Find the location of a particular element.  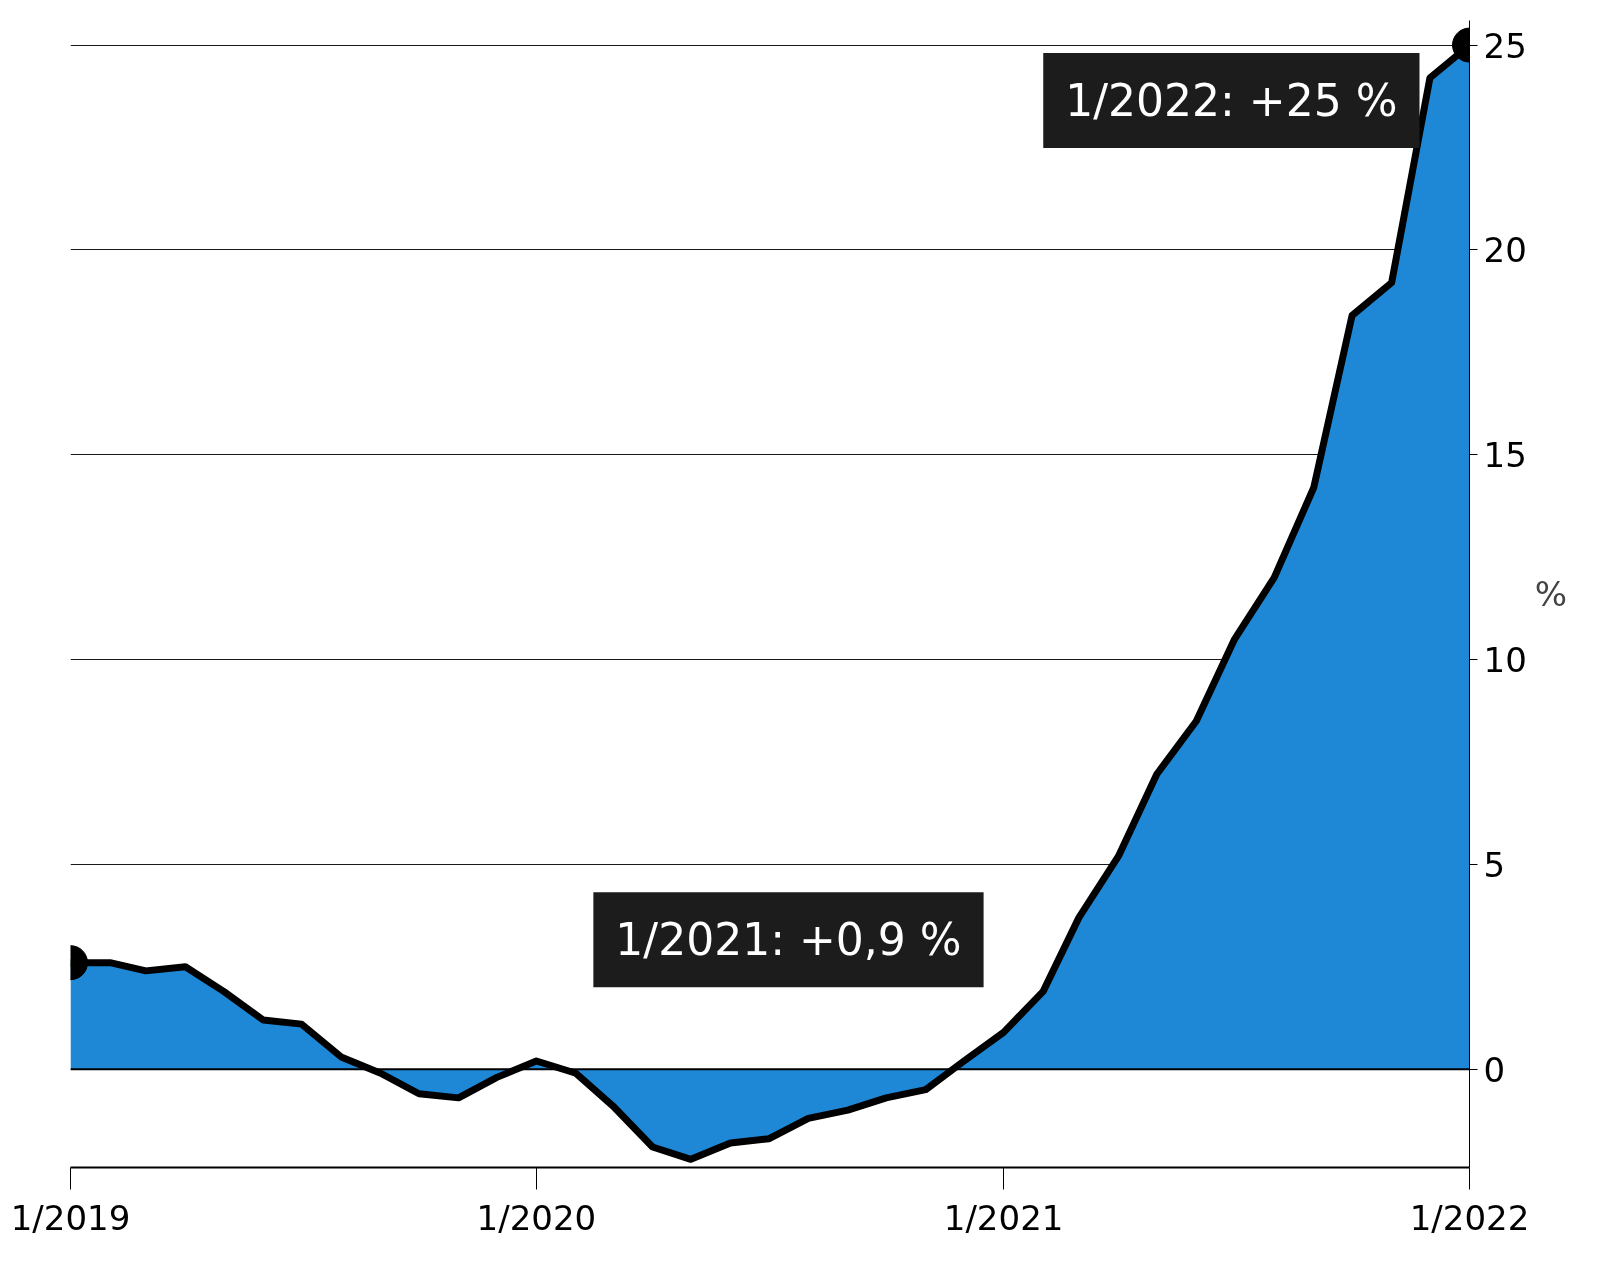

x-tick-label: 1/2022 is located at coordinates (1469, 1217).